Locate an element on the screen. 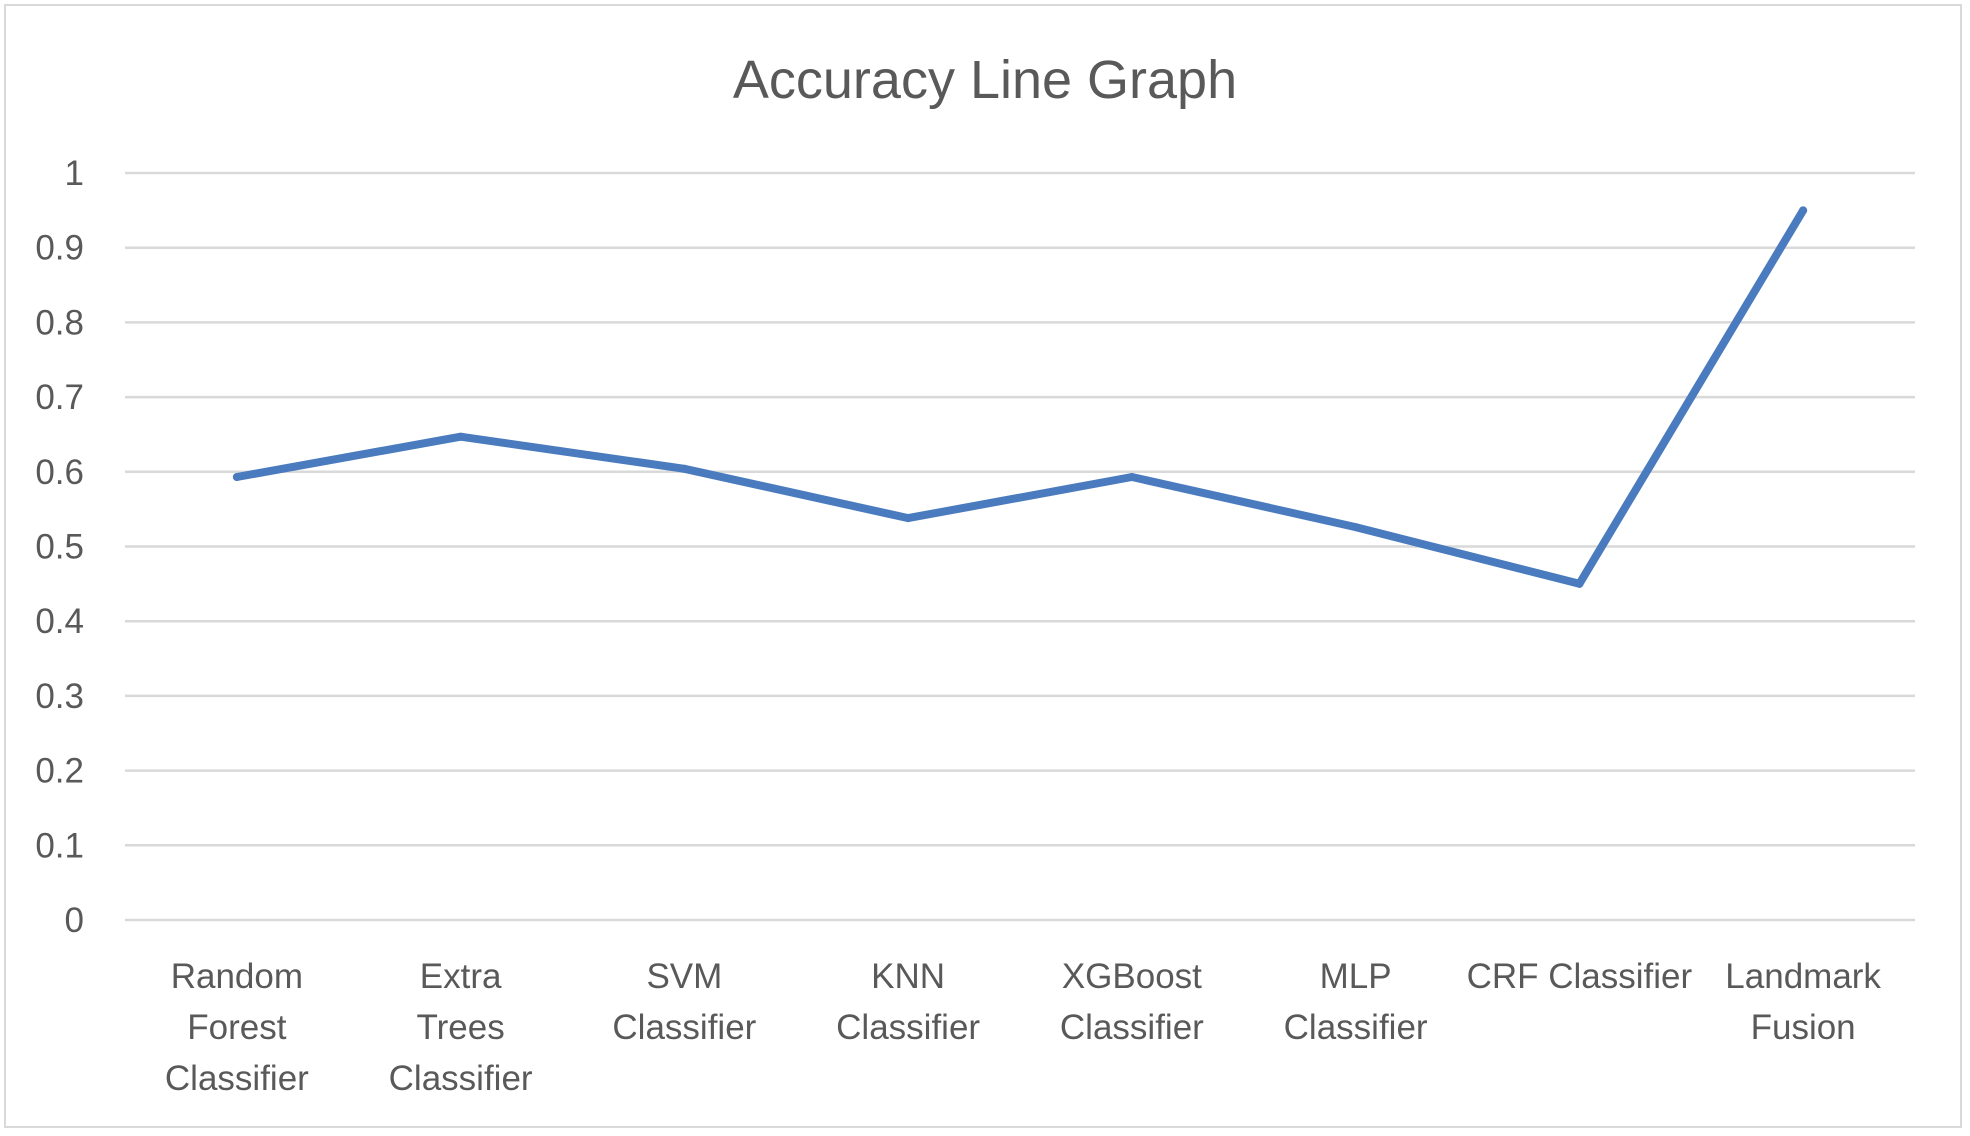  y-tick-label: 0.8 is located at coordinates (59, 322).